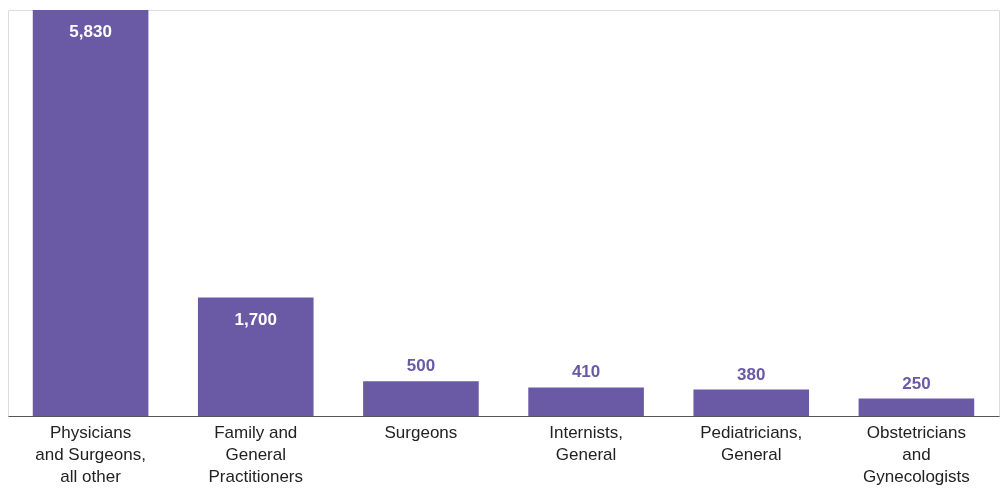 This screenshot has width=1001, height=489. I want to click on data-label: 250, so click(916, 383).